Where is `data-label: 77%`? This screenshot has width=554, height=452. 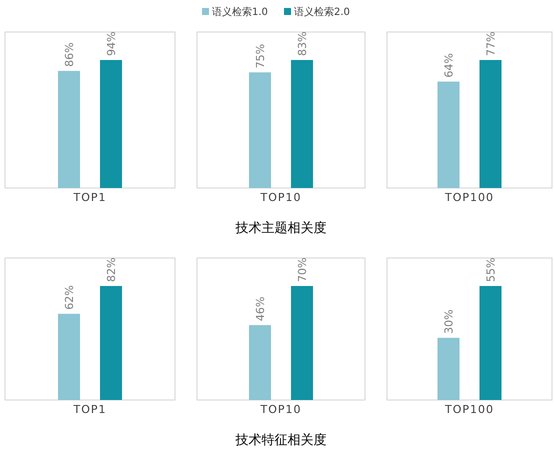 data-label: 77% is located at coordinates (491, 44).